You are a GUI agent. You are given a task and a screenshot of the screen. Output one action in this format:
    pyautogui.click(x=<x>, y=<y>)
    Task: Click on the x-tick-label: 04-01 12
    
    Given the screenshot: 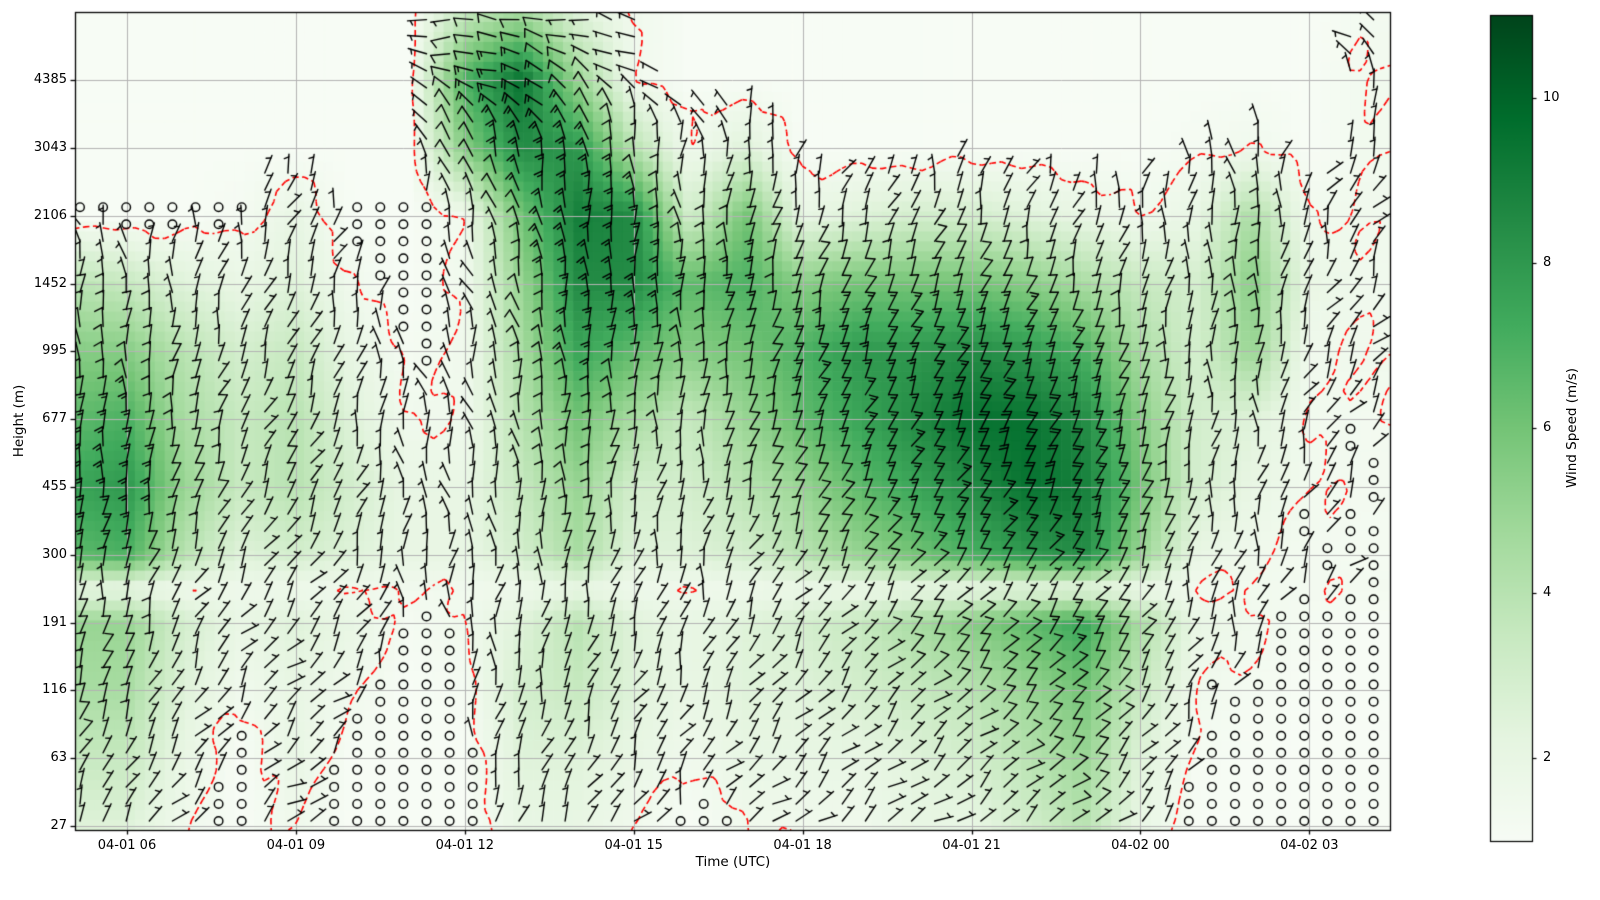 What is the action you would take?
    pyautogui.click(x=465, y=845)
    